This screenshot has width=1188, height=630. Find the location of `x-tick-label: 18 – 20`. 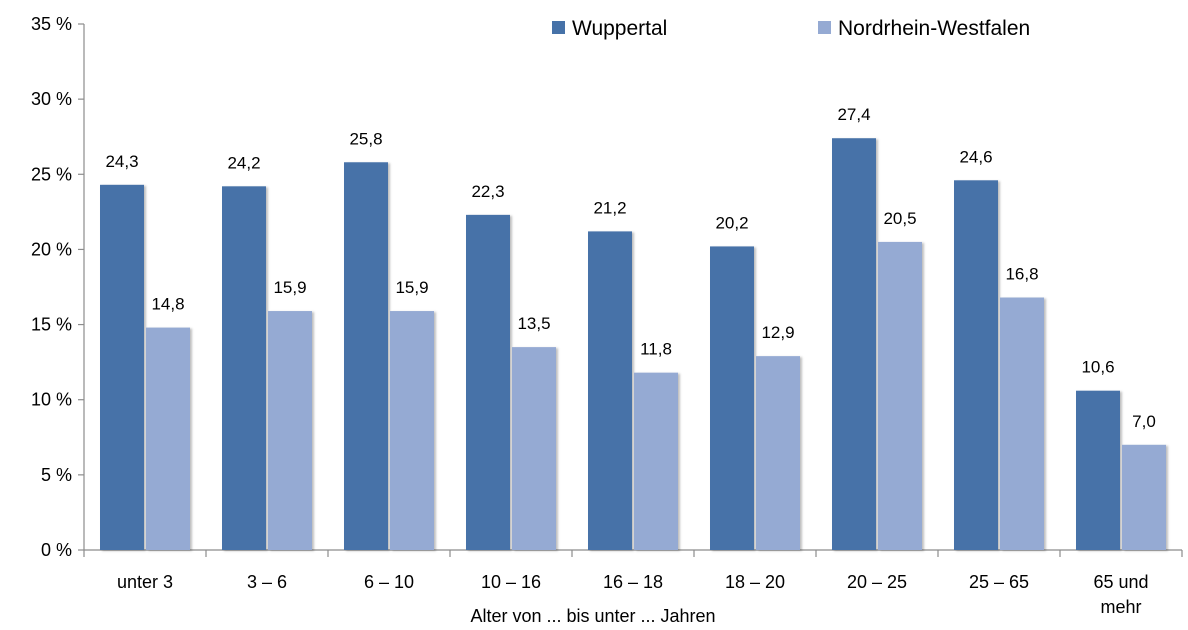

x-tick-label: 18 – 20 is located at coordinates (755, 582).